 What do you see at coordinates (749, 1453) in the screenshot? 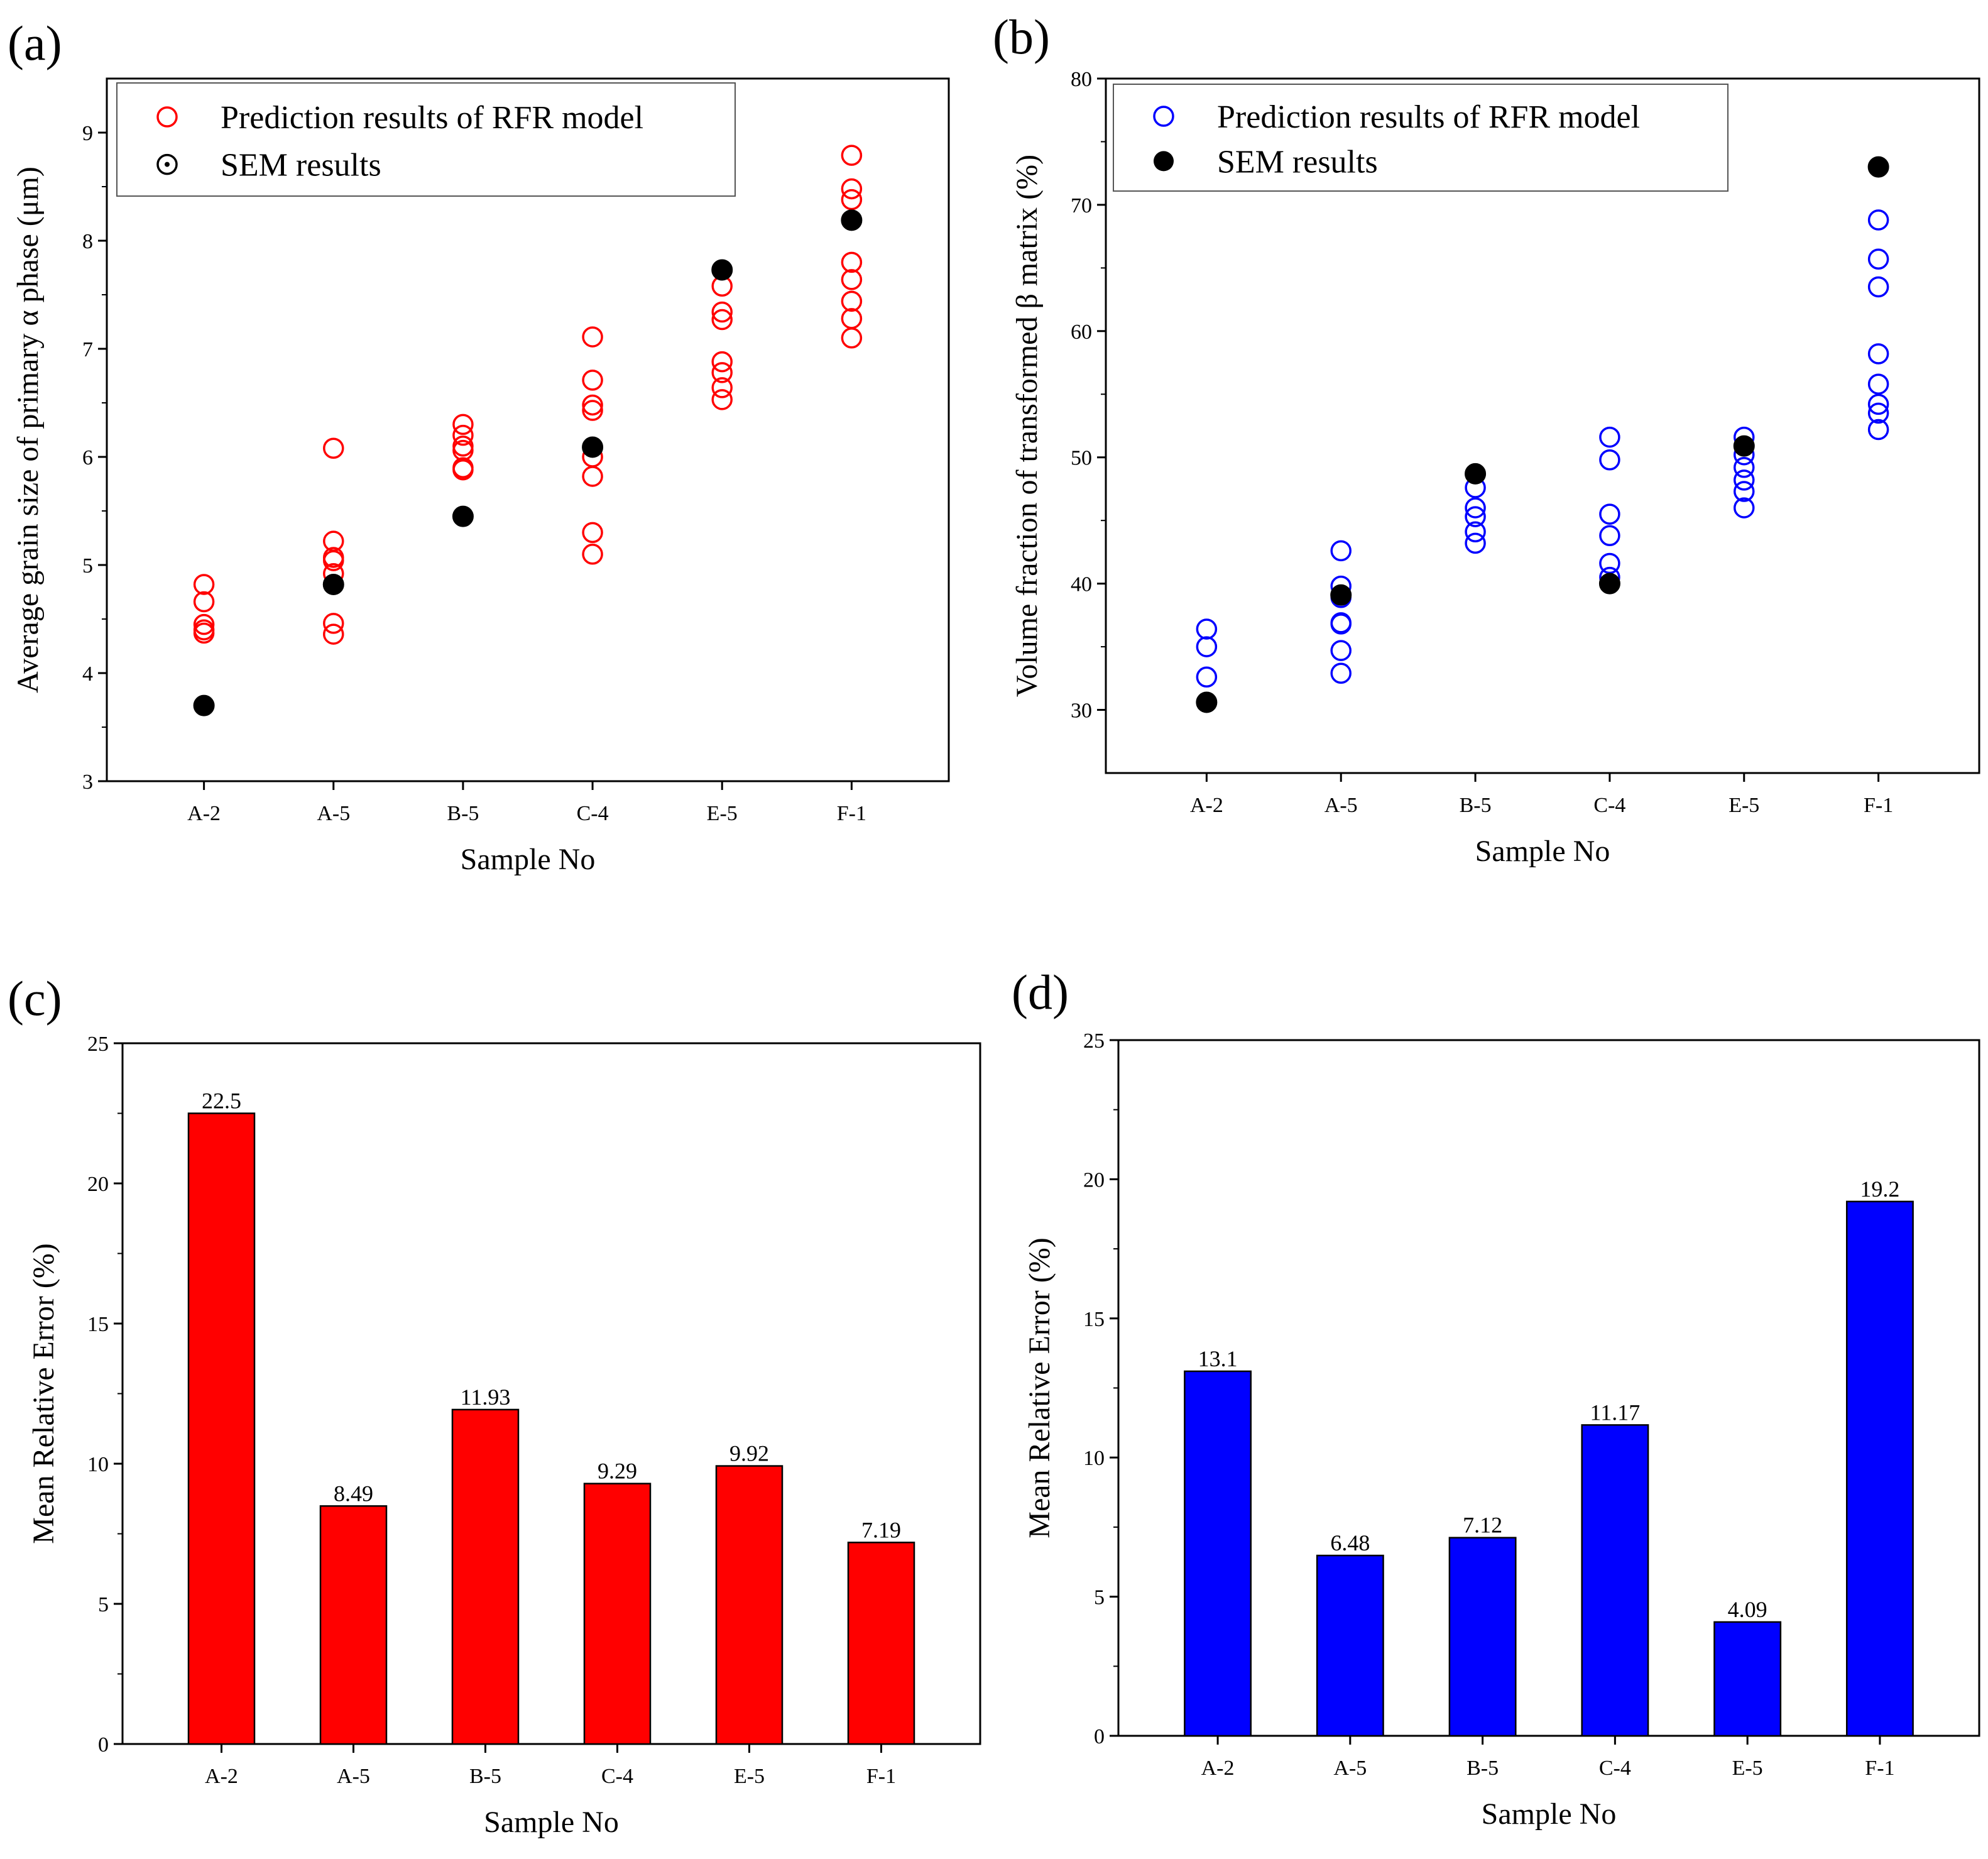
I see `bar-value-label: 9.92` at bounding box center [749, 1453].